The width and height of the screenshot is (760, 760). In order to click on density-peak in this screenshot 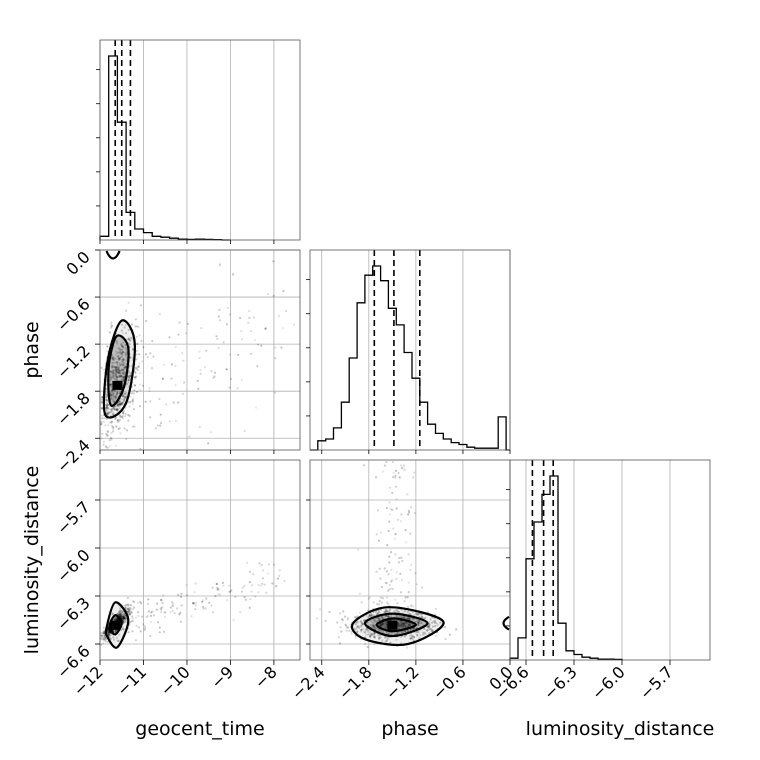, I will do `click(115, 625)`.